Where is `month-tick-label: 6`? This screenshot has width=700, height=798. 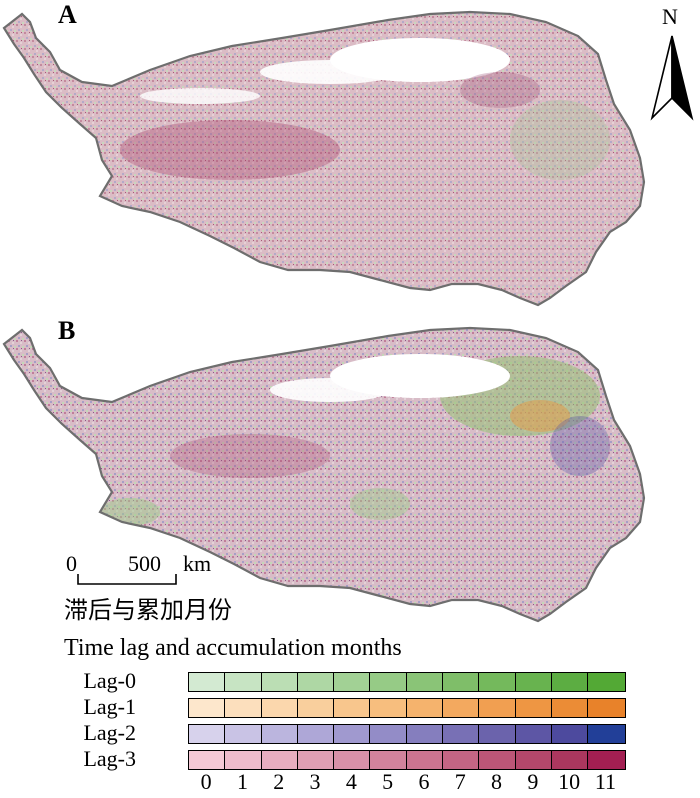 month-tick-label: 6 is located at coordinates (424, 781).